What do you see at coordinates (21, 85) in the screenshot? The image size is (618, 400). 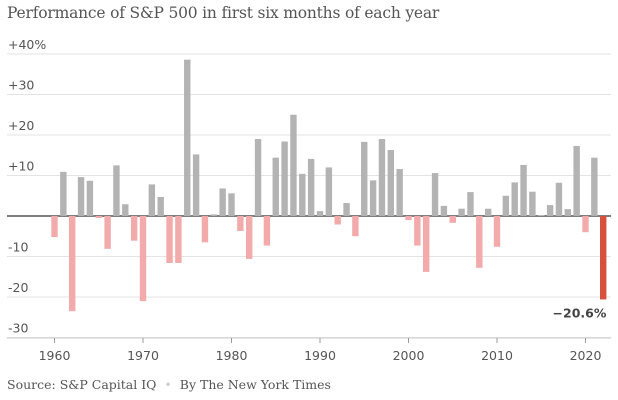 I see `y-tick-label: +30` at bounding box center [21, 85].